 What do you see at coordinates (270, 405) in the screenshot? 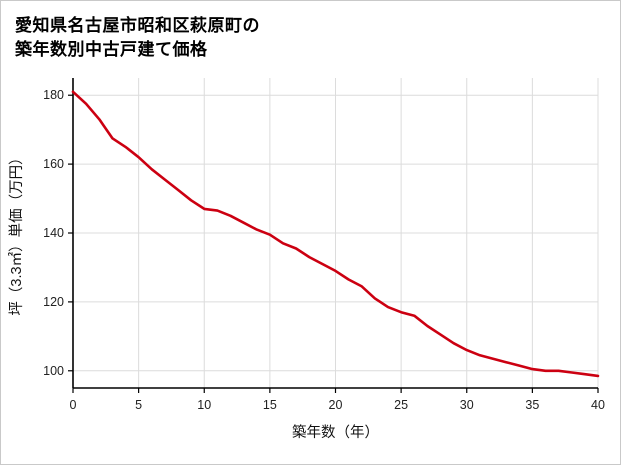
I see `x-tick-label: 15` at bounding box center [270, 405].